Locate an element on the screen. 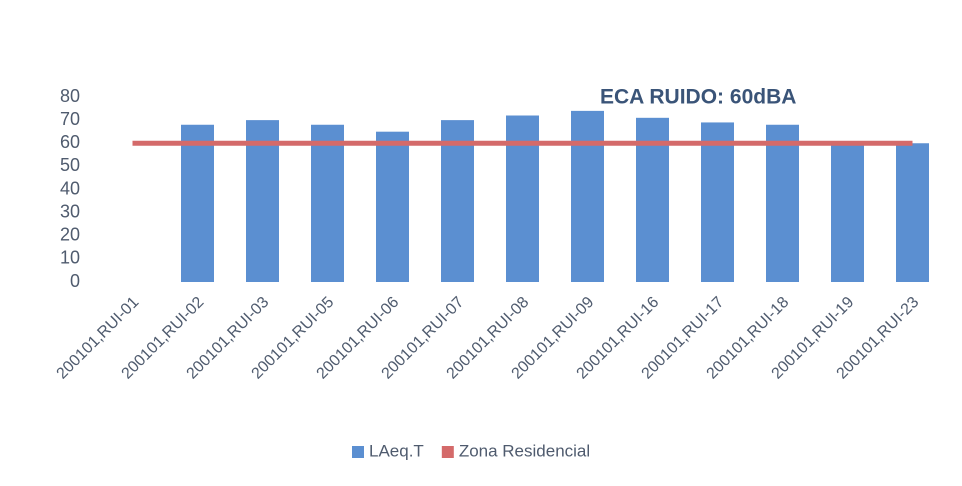  y-tick-label: 10 is located at coordinates (70, 258).